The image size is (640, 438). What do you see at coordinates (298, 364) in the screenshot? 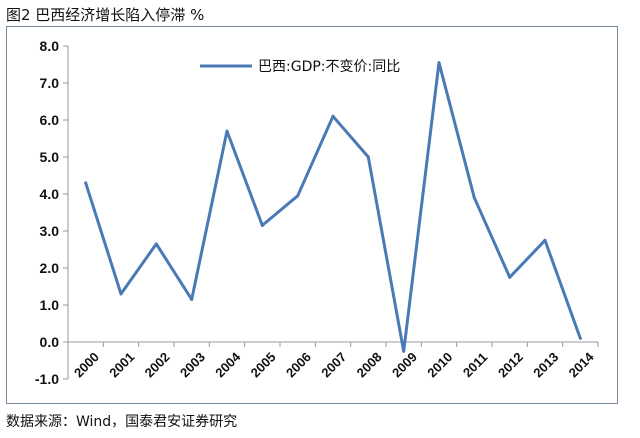
I see `x-tick-label: 2006` at bounding box center [298, 364].